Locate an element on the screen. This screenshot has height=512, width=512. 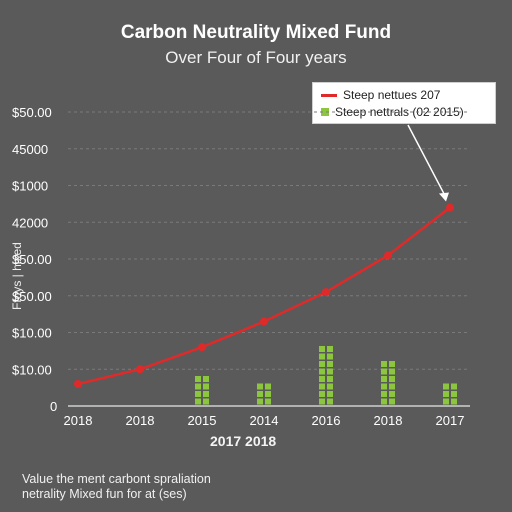
legend-label-line: Steep nettues 207 is located at coordinates (392, 95).